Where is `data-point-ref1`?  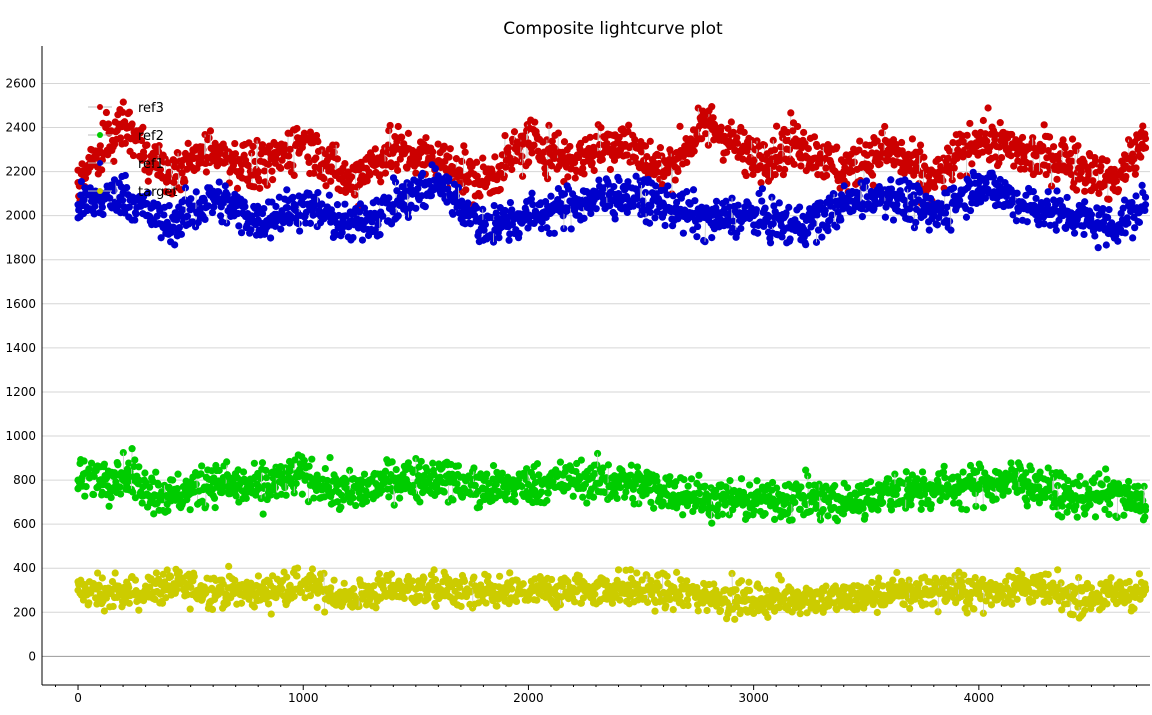 data-point-ref1 is located at coordinates (94, 214).